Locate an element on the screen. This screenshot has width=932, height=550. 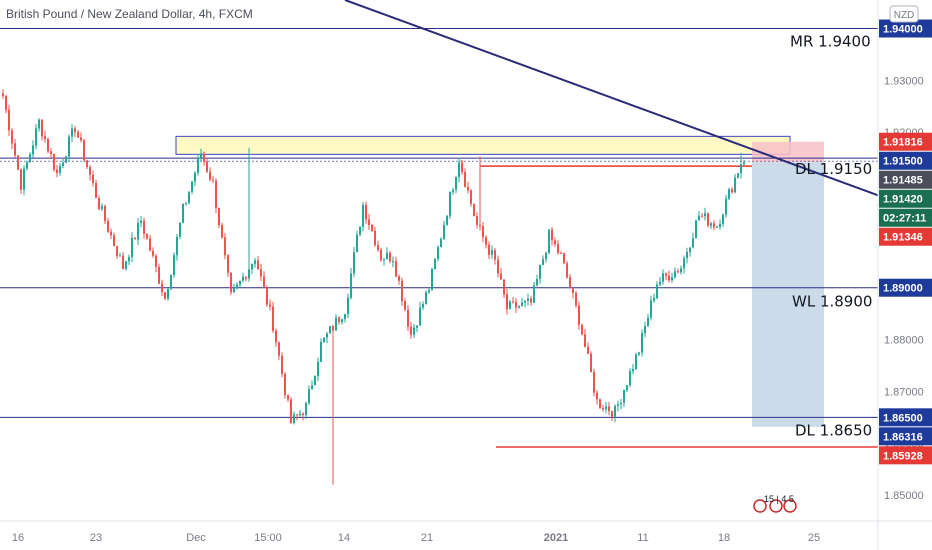
currency-badge: NZD is located at coordinates (904, 14).